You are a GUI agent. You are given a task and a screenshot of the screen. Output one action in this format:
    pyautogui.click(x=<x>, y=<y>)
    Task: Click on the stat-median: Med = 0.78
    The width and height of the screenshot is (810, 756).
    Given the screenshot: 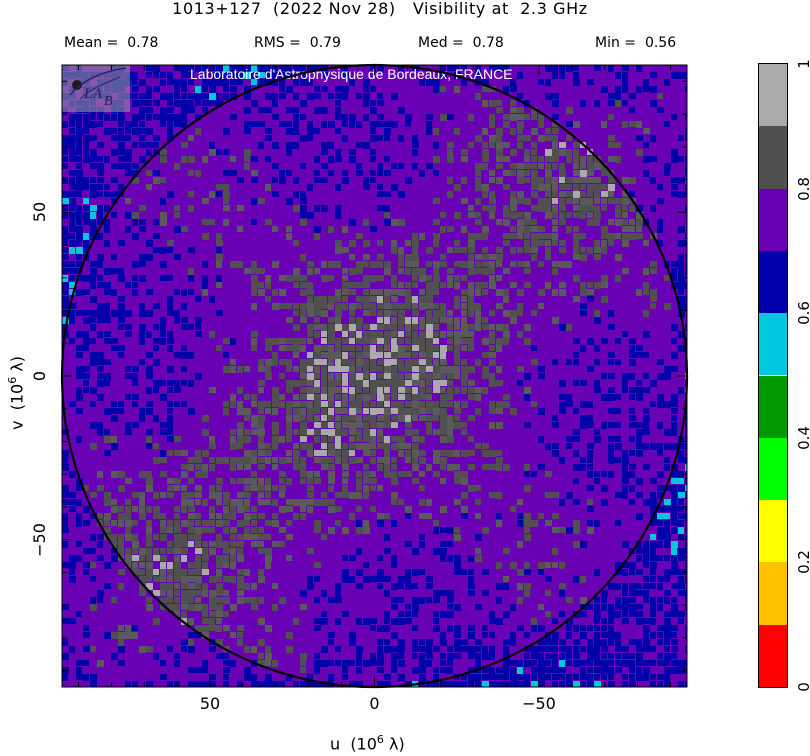 What is the action you would take?
    pyautogui.click(x=461, y=43)
    